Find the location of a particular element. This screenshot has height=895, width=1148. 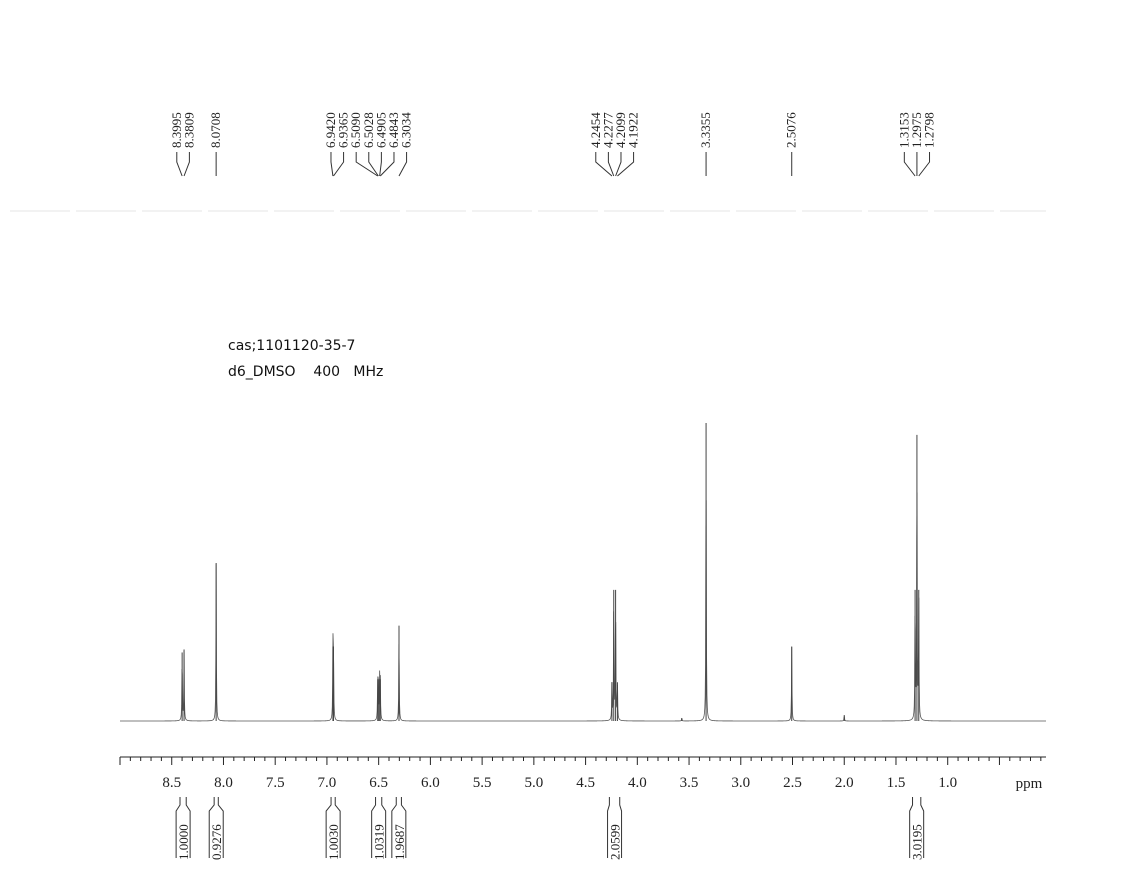

x-tick-label: 7.5 is located at coordinates (275, 783).